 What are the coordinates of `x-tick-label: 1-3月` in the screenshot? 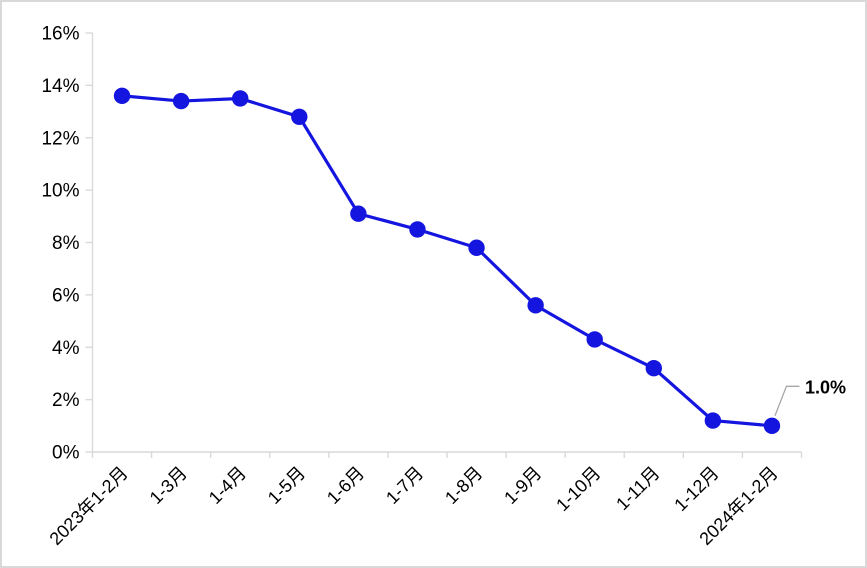 It's located at (168, 485).